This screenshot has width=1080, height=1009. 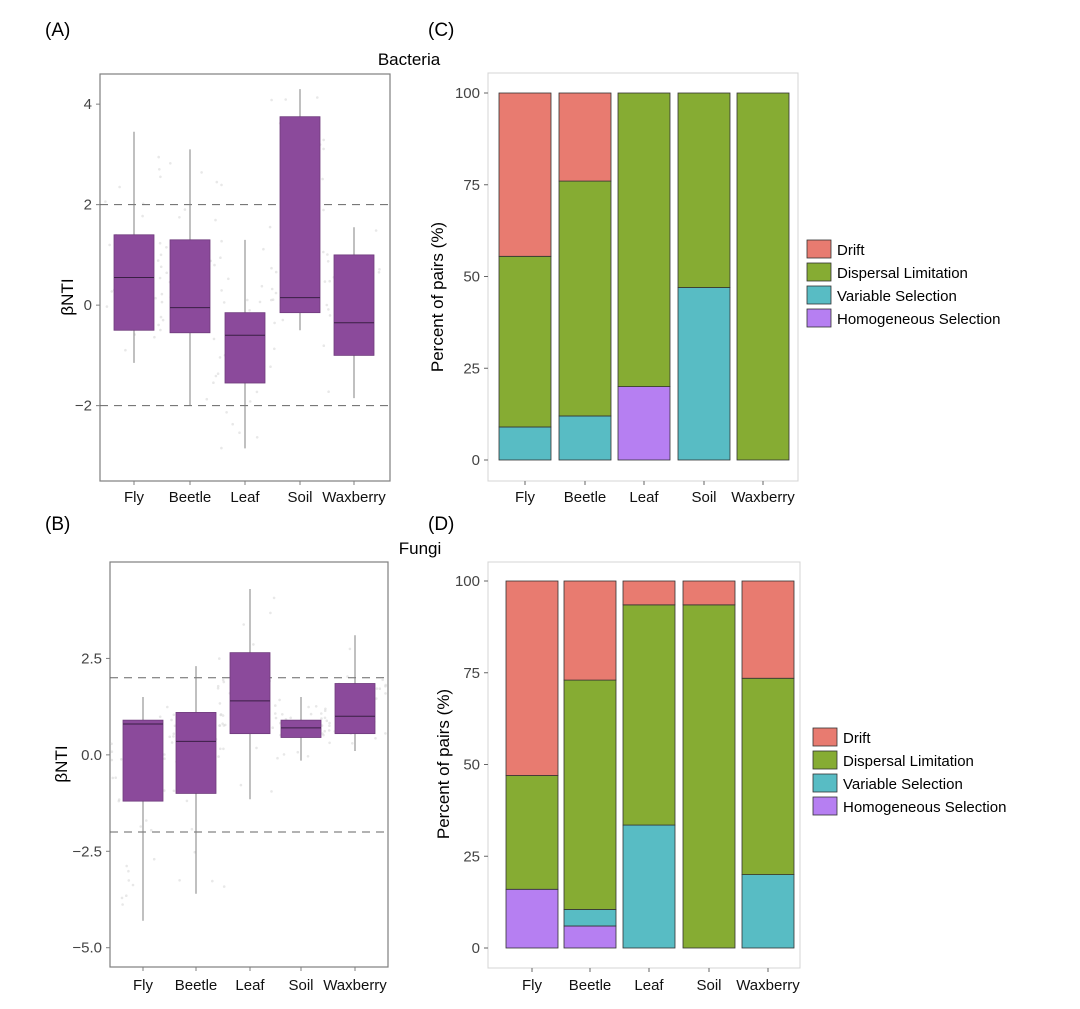 I want to click on legend-label: Dispersal Limitation, so click(x=908, y=761).